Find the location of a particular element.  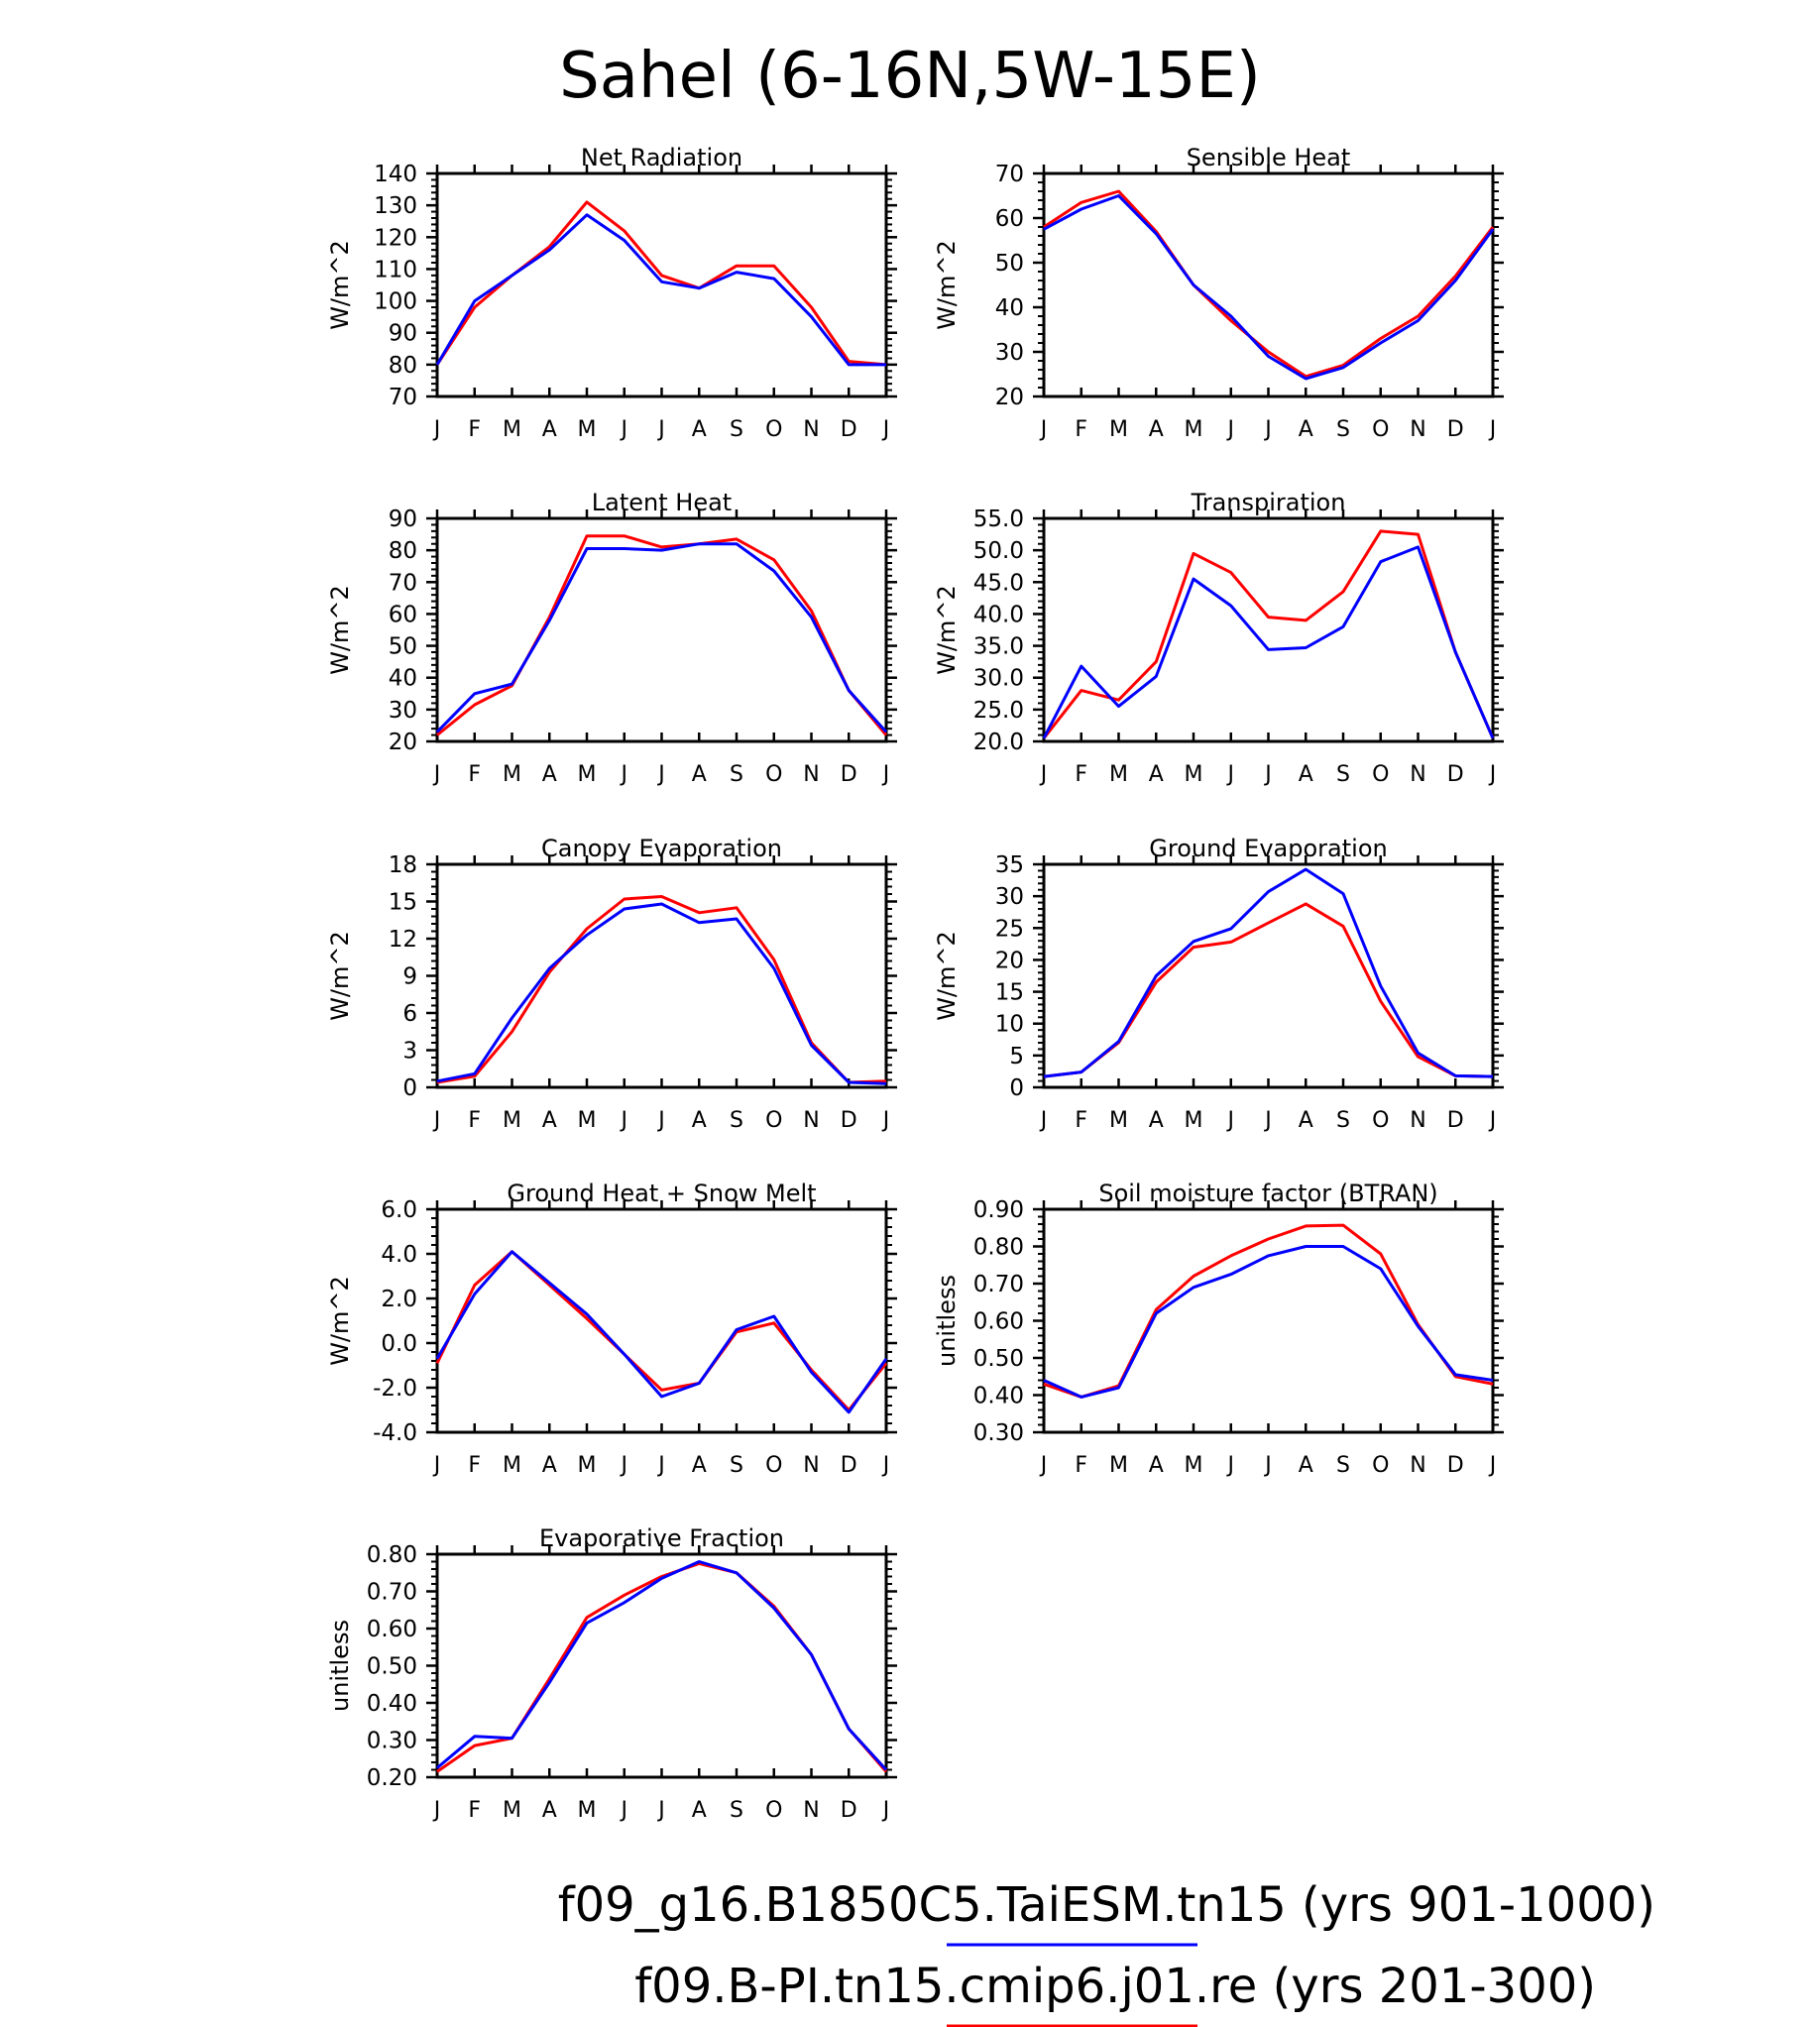

y-tick-label: 40 is located at coordinates (403, 679).